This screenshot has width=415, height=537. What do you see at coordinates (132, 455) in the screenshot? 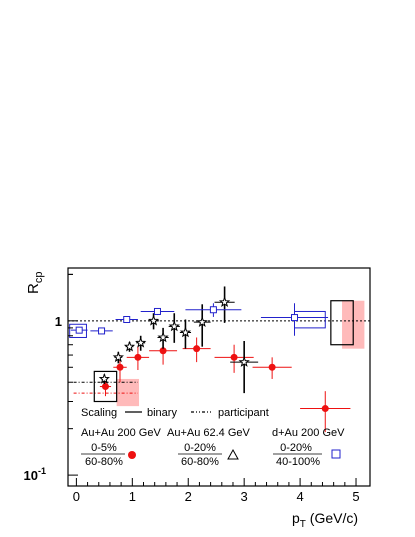
I see `legend-filled-circle-marker` at bounding box center [132, 455].